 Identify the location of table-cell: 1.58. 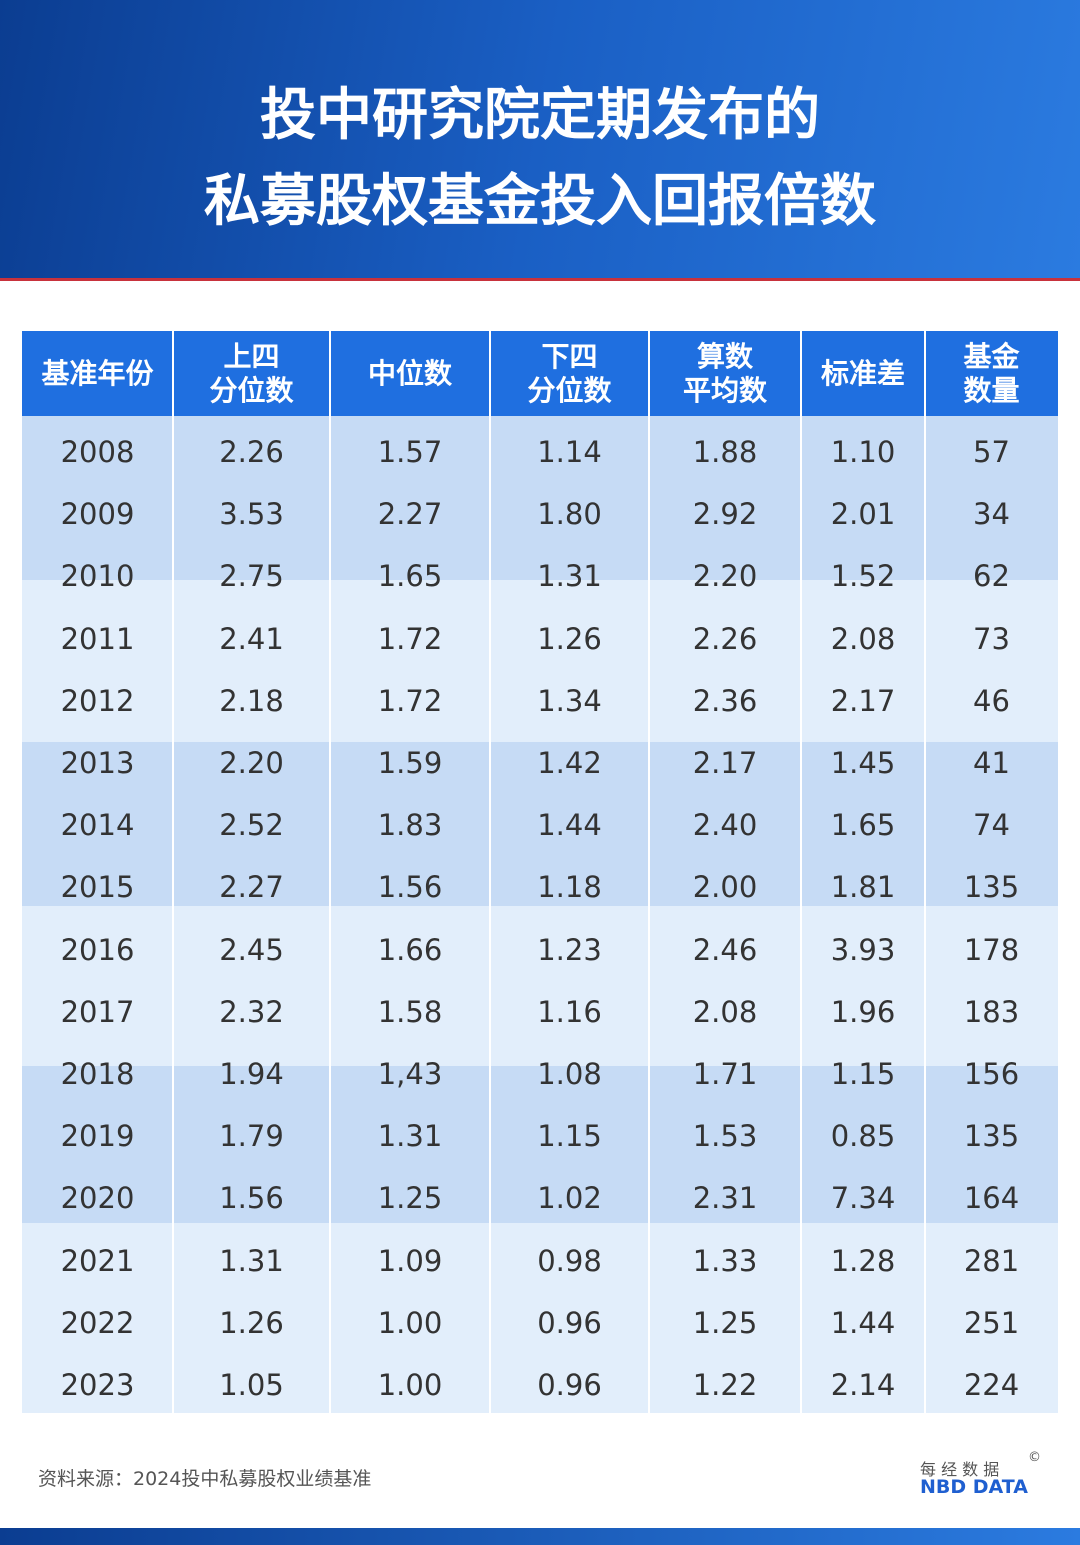
(410, 1011).